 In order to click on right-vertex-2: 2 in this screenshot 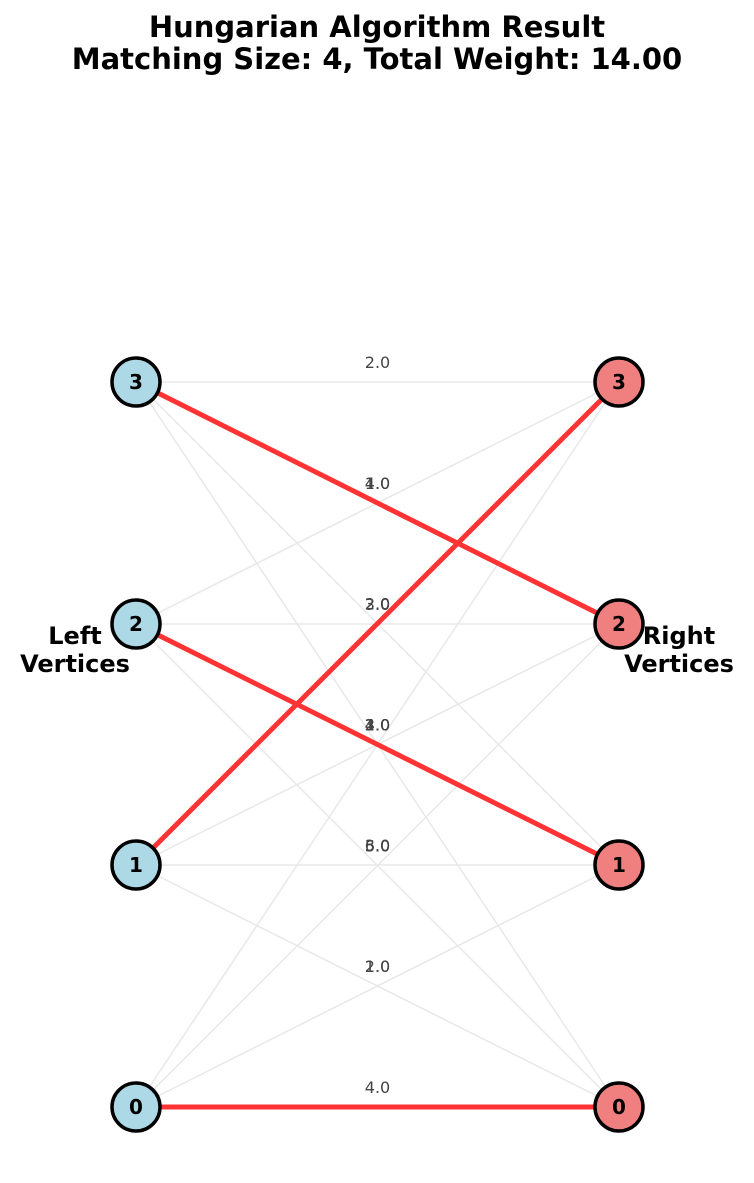, I will do `click(619, 624)`.